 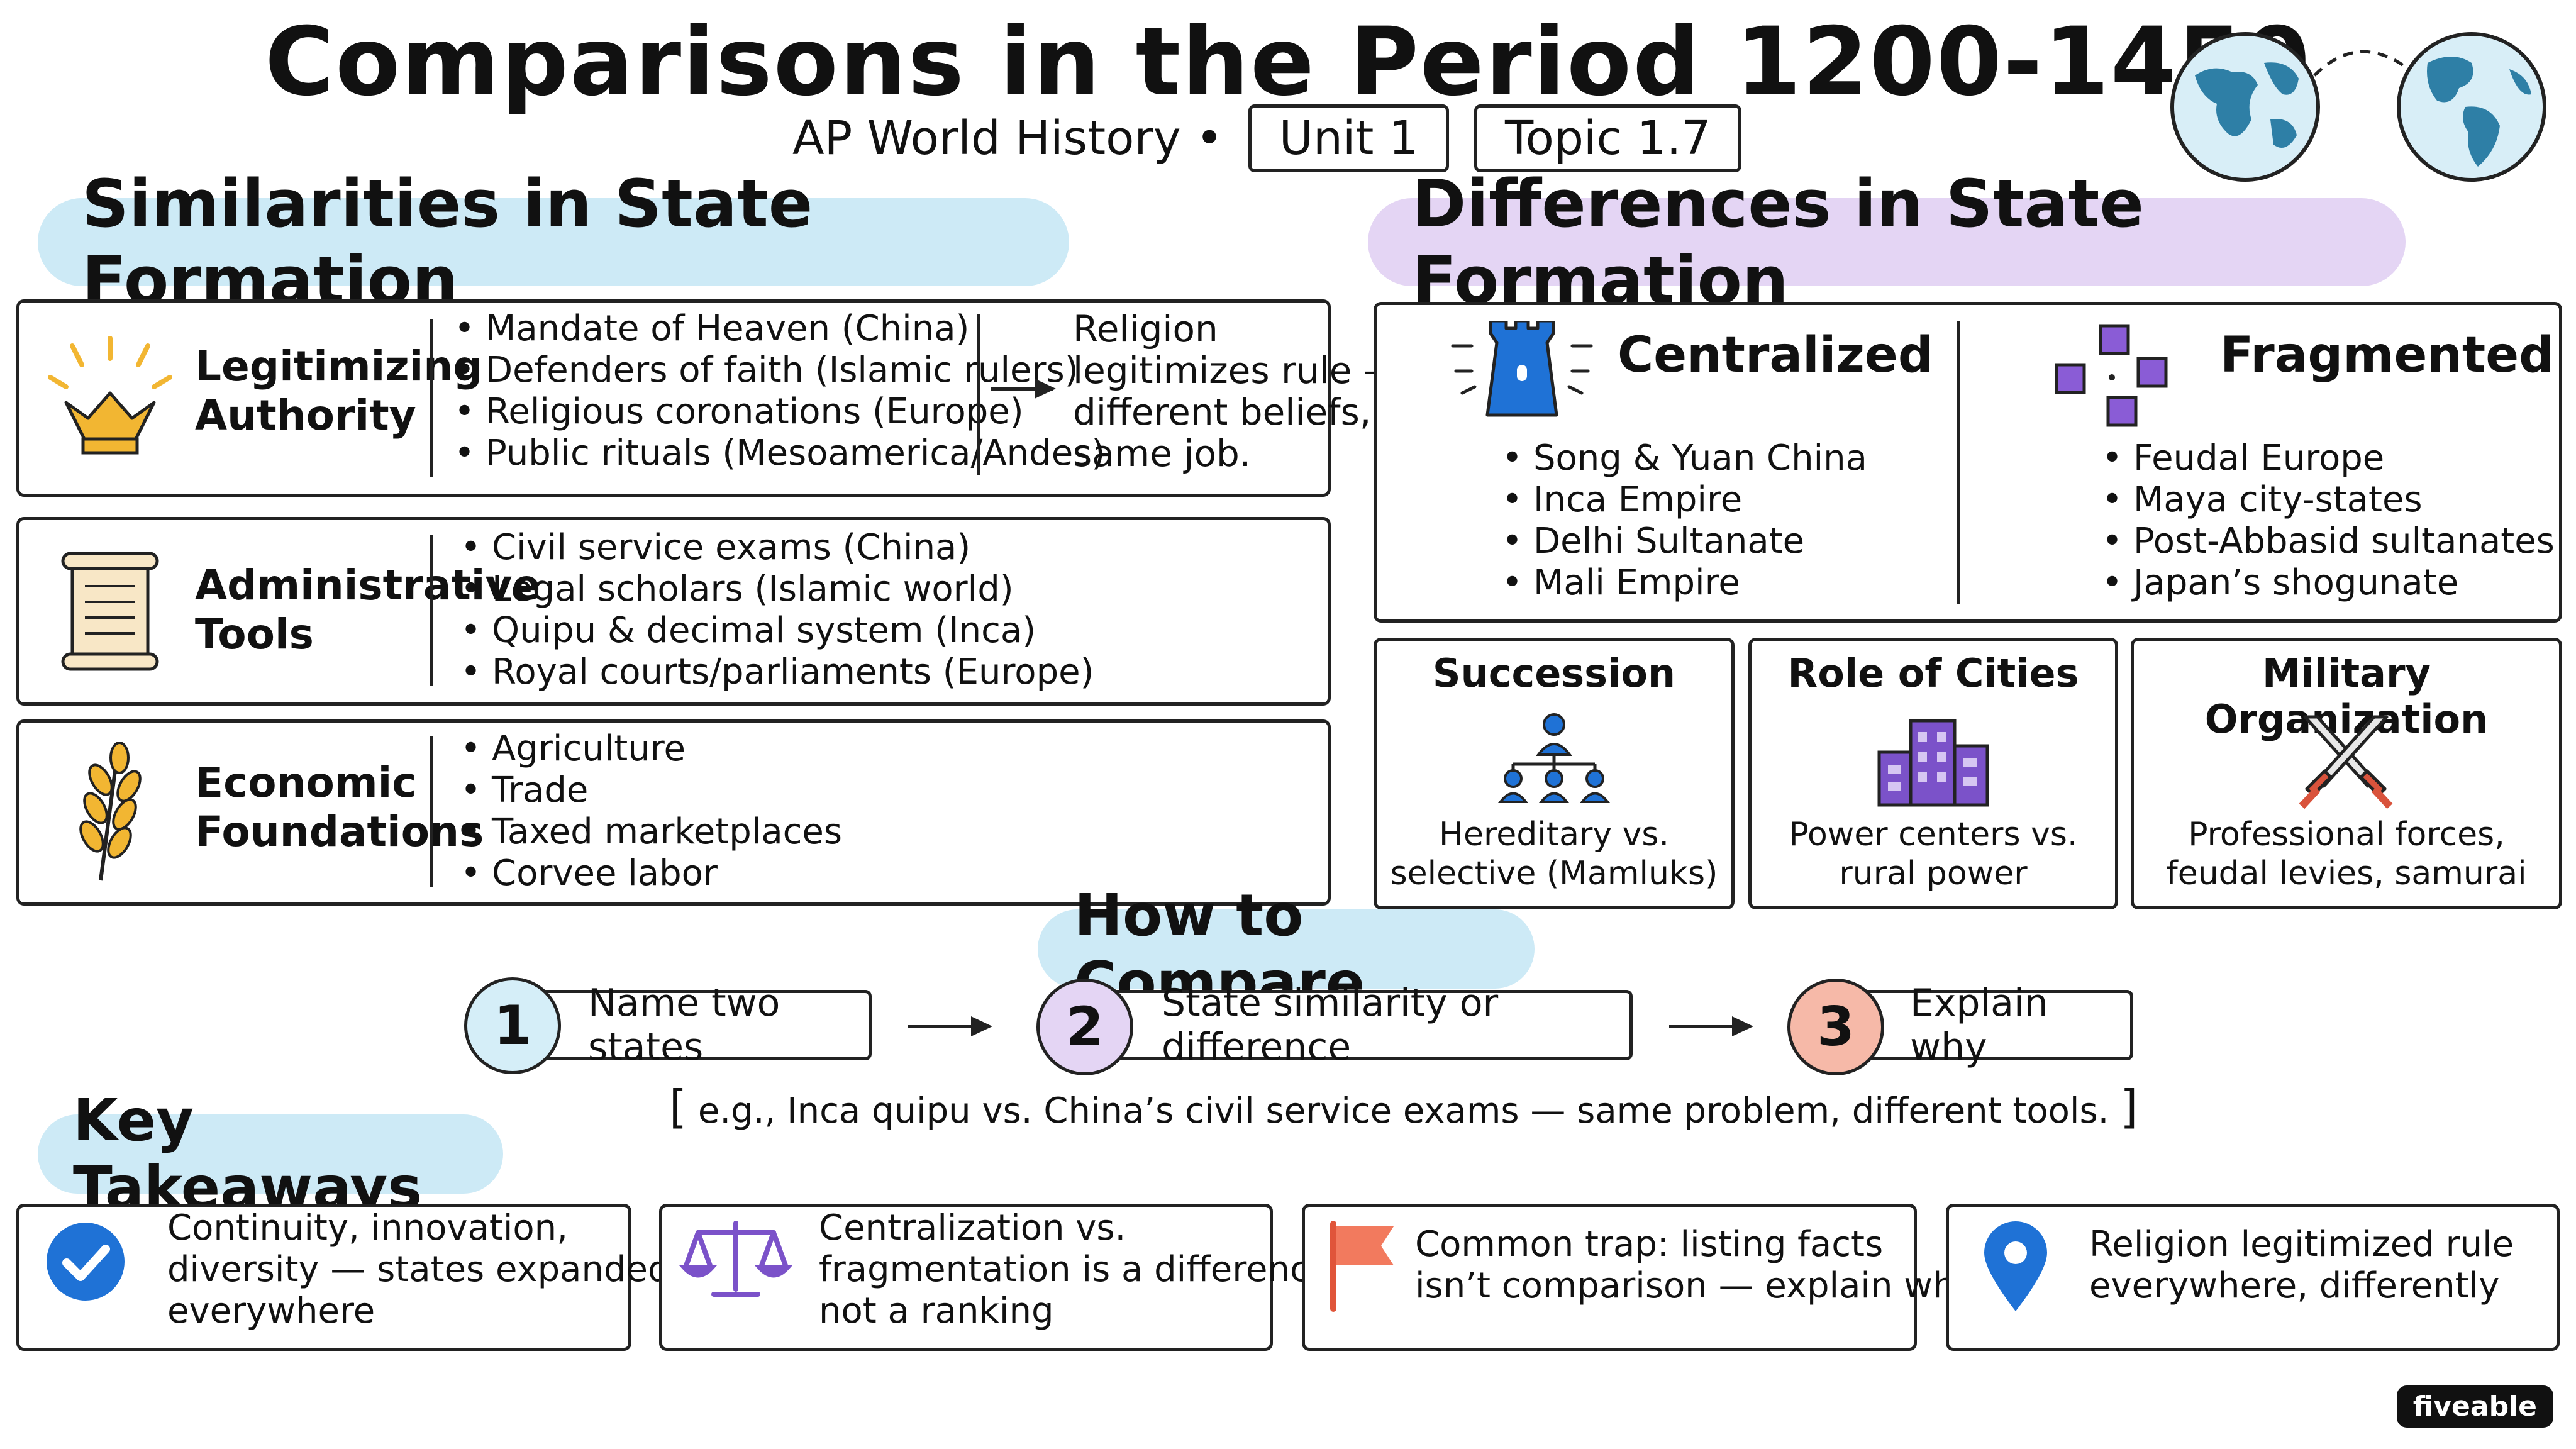 I want to click on takeaway-line: fragmentation is a difference,, so click(x=1081, y=1269).